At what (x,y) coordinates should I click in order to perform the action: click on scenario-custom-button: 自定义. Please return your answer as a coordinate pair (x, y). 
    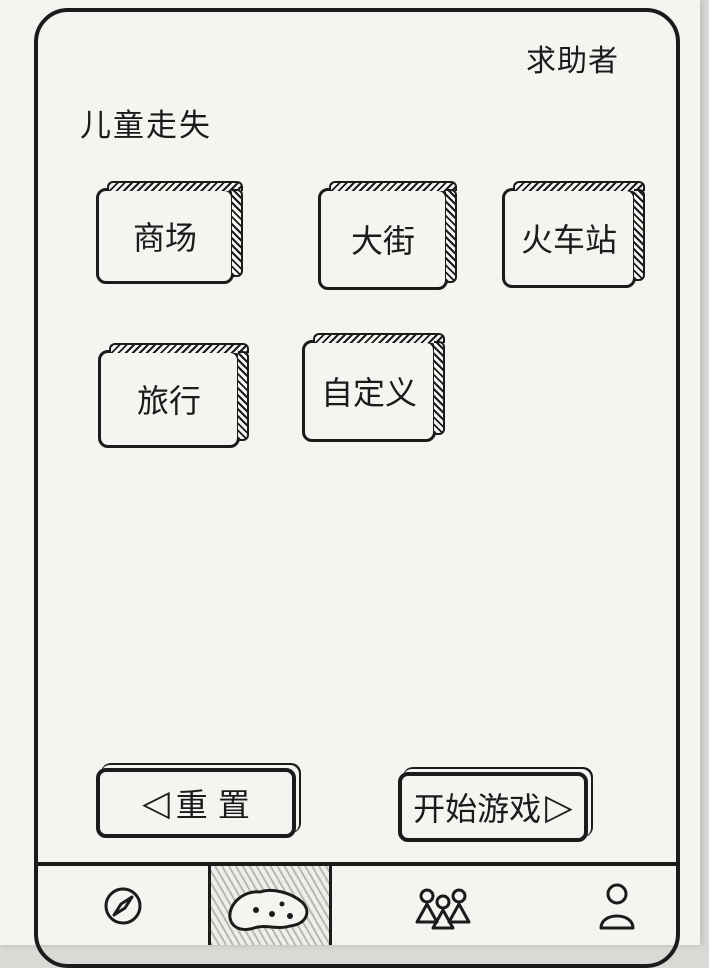
    Looking at the image, I should click on (373, 387).